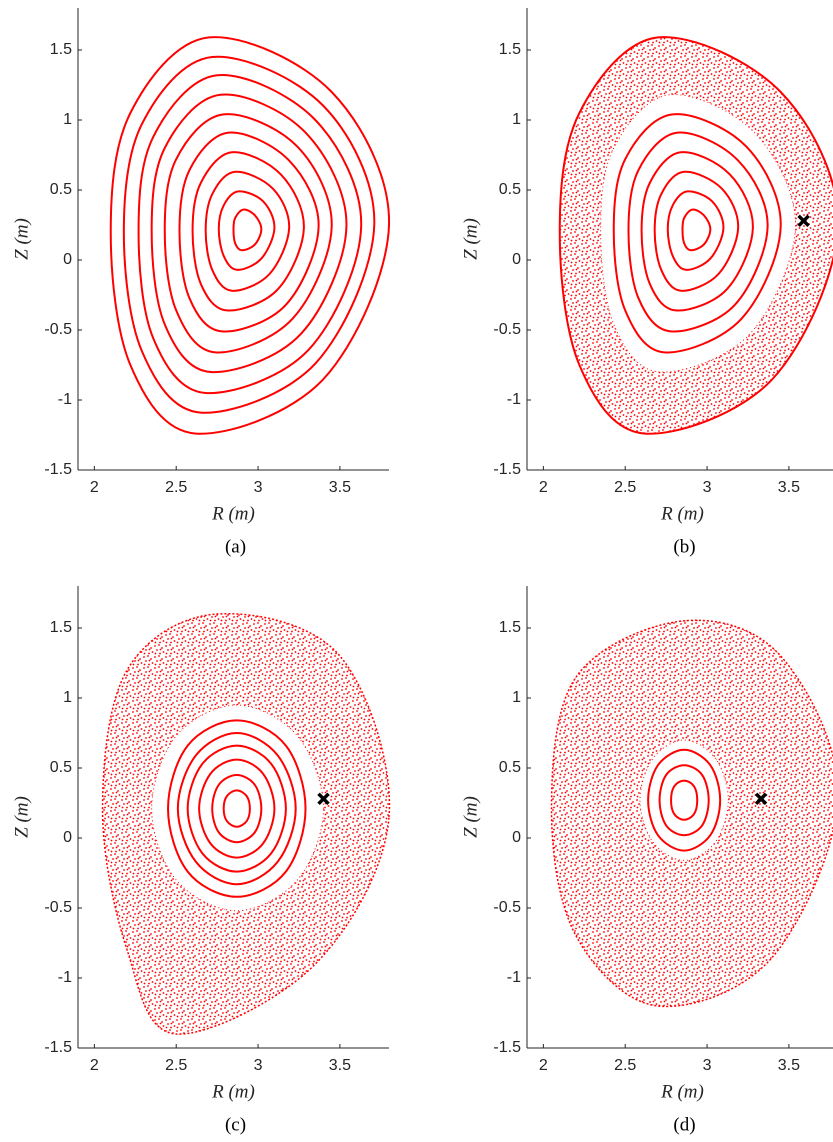 This screenshot has width=833, height=1142. What do you see at coordinates (235, 1124) in the screenshot?
I see `panel-caption: (c)` at bounding box center [235, 1124].